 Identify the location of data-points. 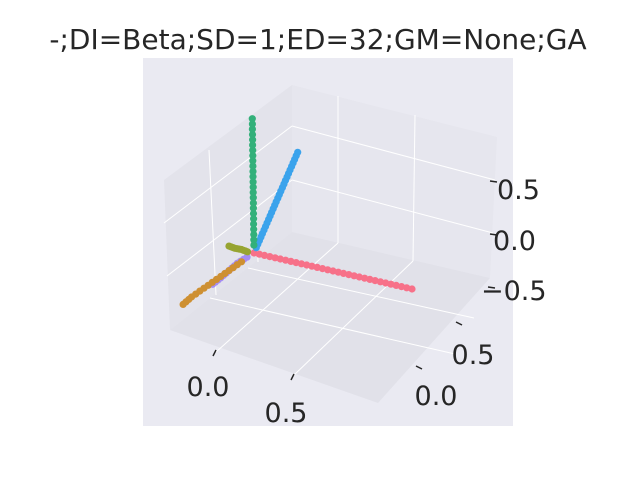
(297, 211).